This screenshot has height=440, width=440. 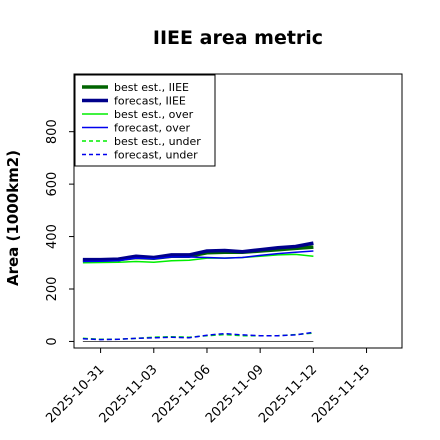 I want to click on legend-label-0: best est., IIEE, so click(x=151, y=87).